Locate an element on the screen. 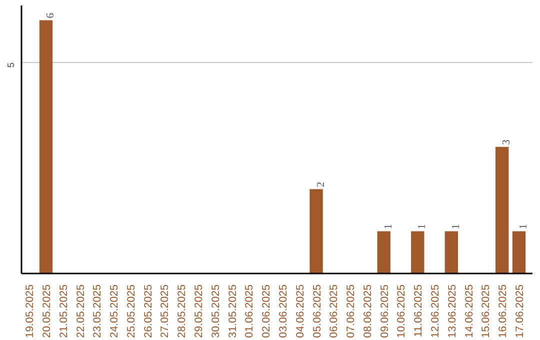 Image resolution: width=540 pixels, height=340 pixels. x-tick-label: 13.06.2025 is located at coordinates (452, 311).